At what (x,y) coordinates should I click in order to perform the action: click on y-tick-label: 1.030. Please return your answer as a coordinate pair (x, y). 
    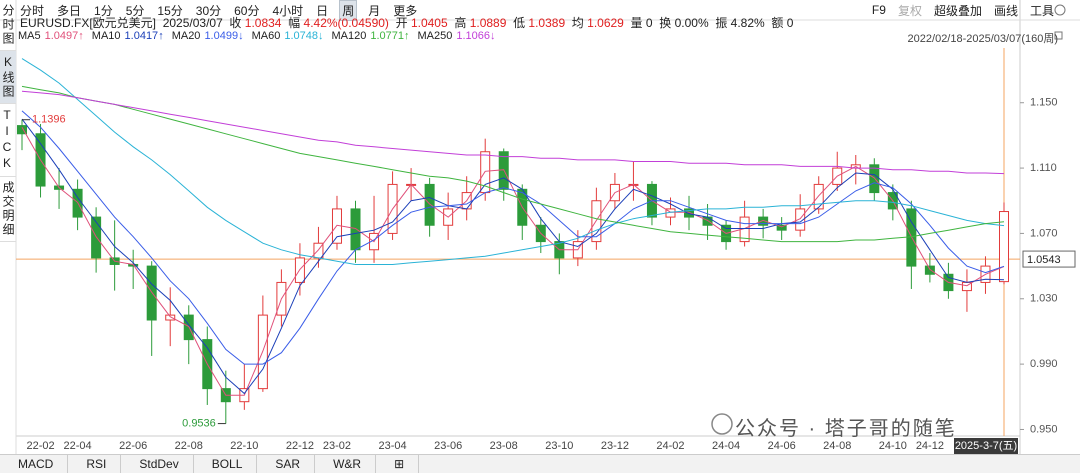
    Looking at the image, I should click on (1044, 299).